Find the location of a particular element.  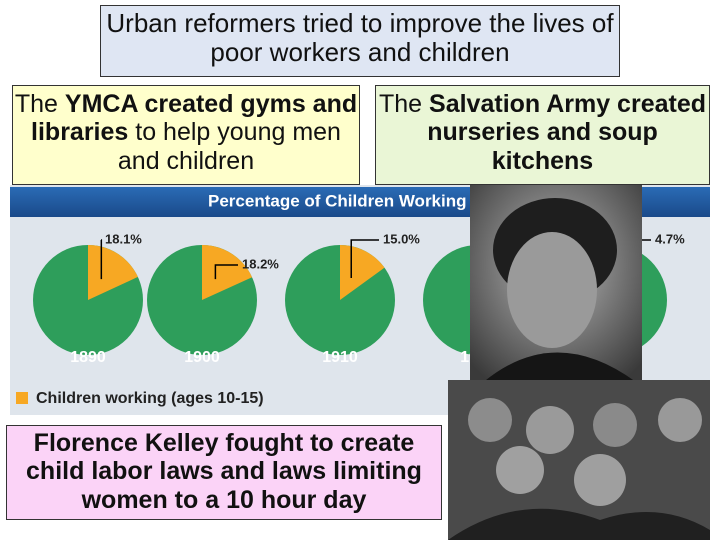

text: to help young men and children is located at coordinates (229, 146).